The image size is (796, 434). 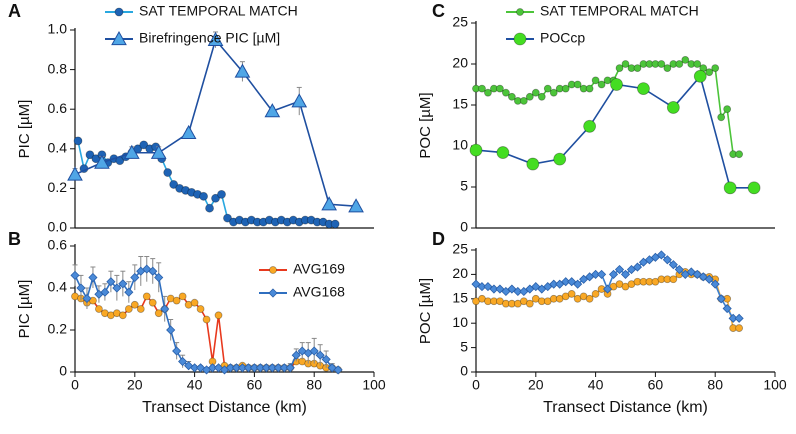 I want to click on panel-label: D, so click(x=438, y=239).